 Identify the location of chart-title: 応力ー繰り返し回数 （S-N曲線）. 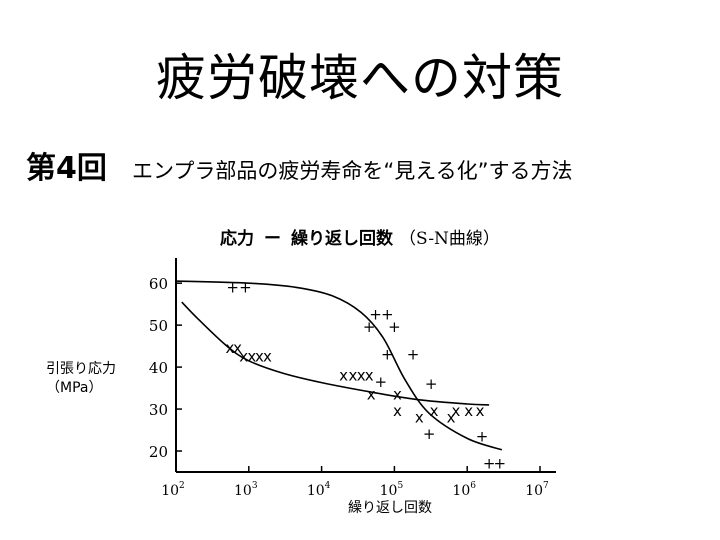
(360, 236).